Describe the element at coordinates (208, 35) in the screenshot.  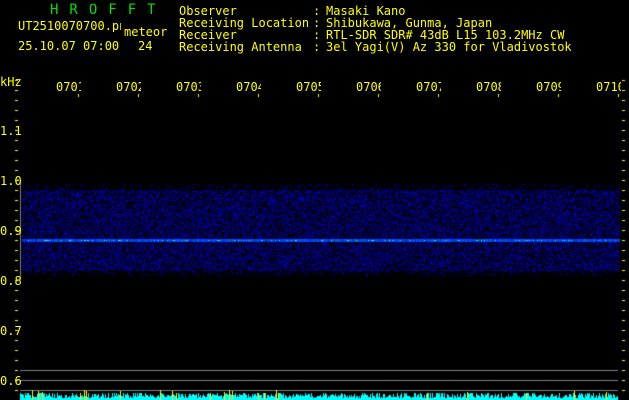
I see `field-label: Receiver` at that location.